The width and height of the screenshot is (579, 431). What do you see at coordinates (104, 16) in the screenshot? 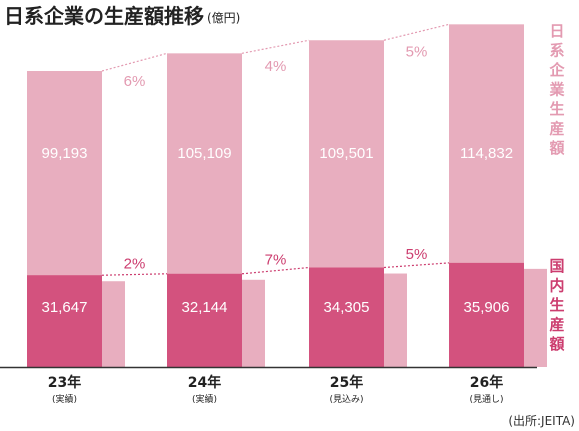
I see `chart-title: 日系企業の生産額推移` at bounding box center [104, 16].